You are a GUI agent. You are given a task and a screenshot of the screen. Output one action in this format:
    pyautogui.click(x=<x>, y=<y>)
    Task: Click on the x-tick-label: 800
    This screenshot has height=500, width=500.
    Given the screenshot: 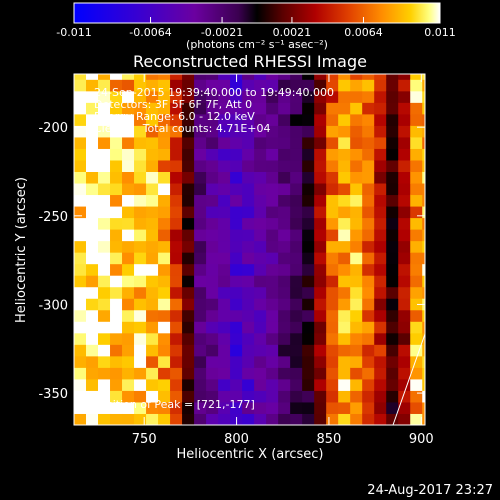 What is the action you would take?
    pyautogui.click(x=236, y=439)
    